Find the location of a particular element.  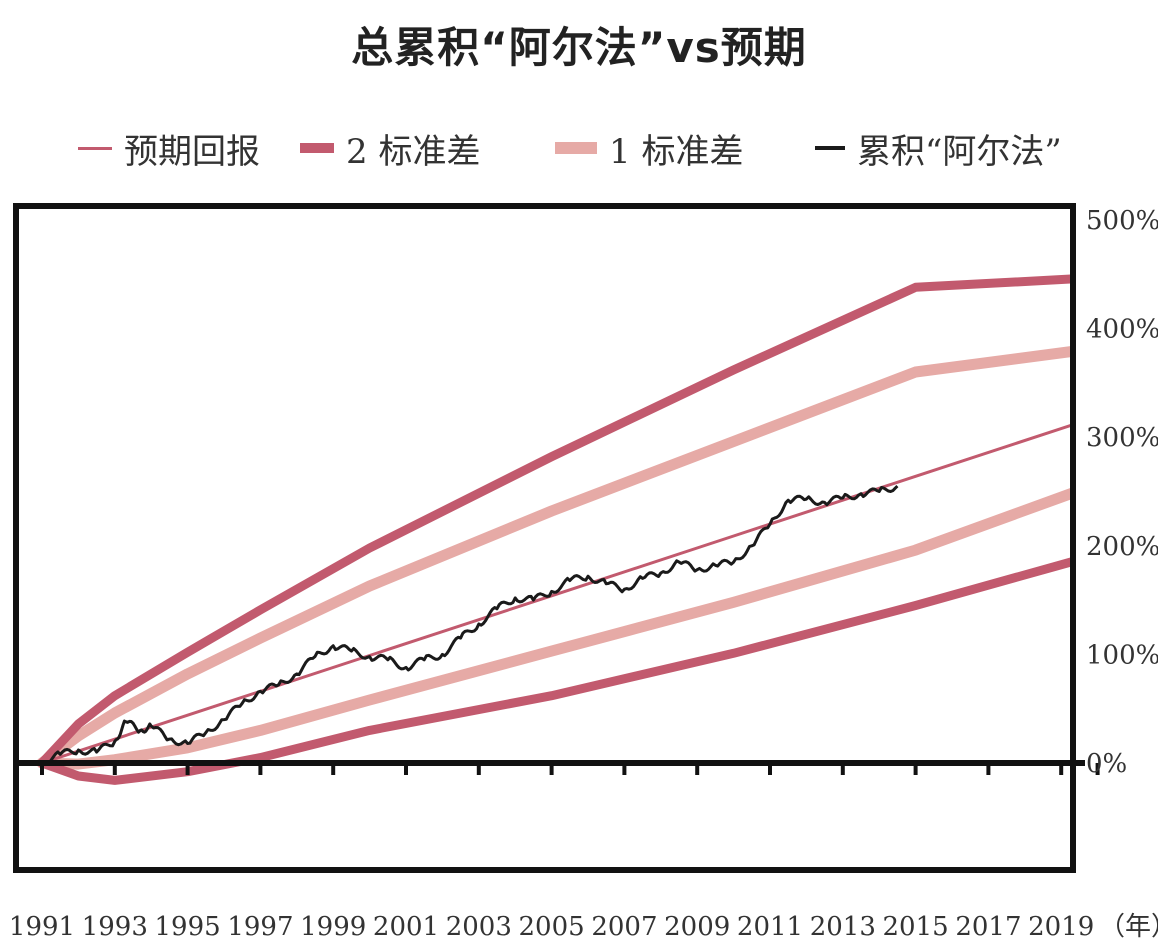

x-axis-unit-label: （年） is located at coordinates (1128, 927).